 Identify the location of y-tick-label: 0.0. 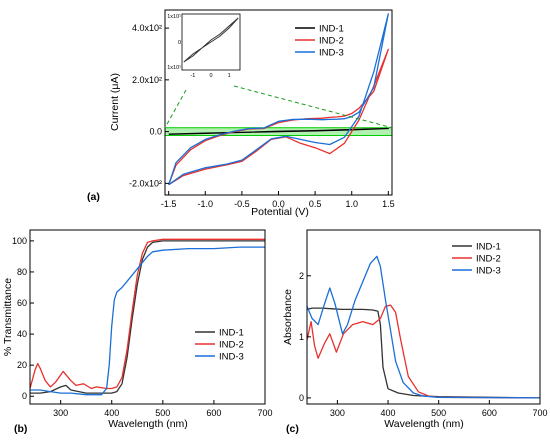
(155, 132).